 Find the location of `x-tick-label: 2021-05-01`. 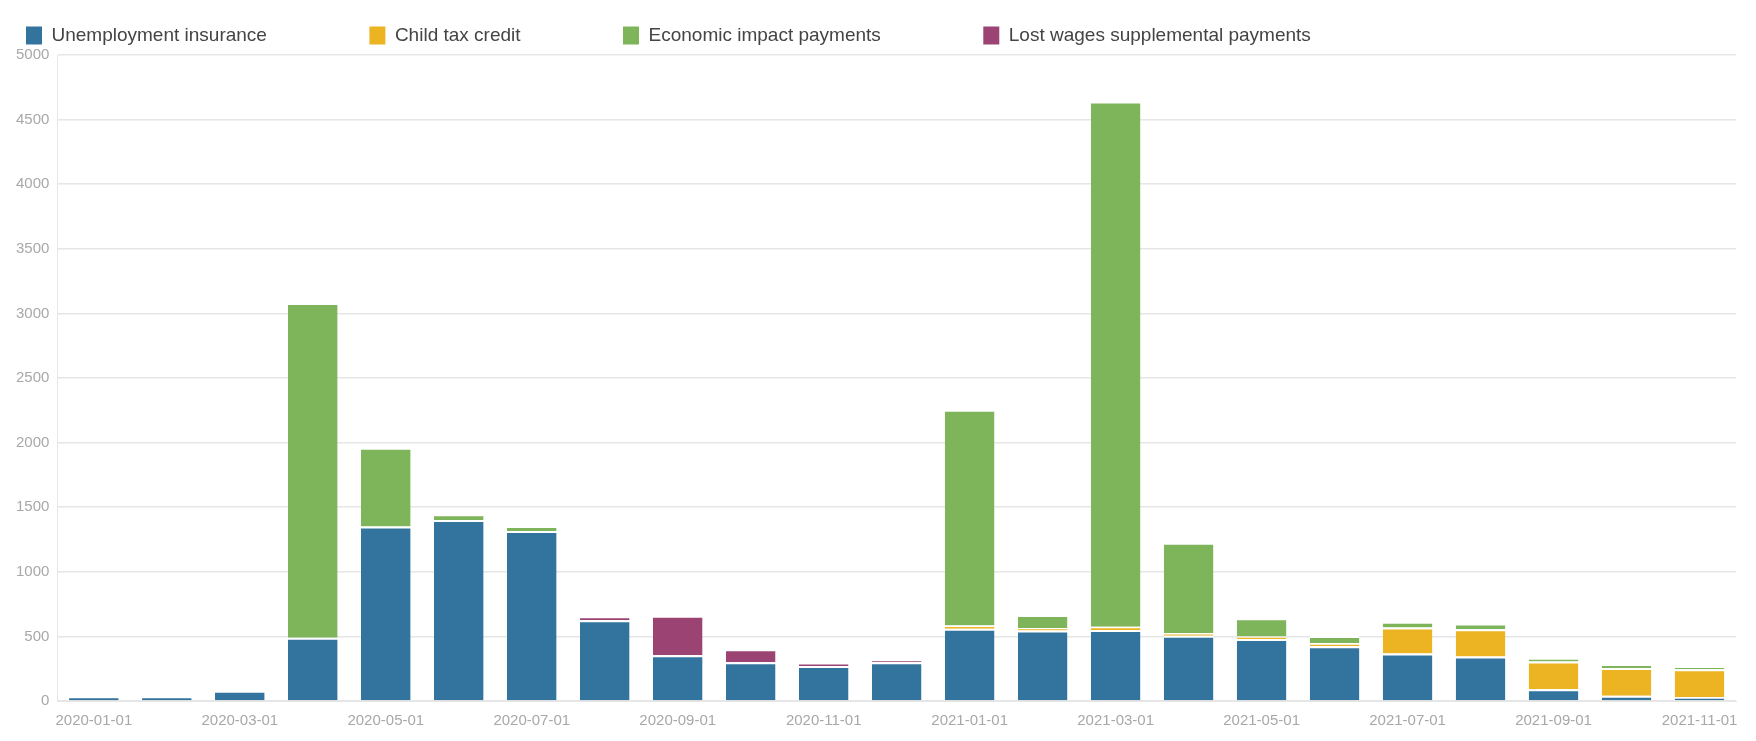

x-tick-label: 2021-05-01 is located at coordinates (1261, 720).